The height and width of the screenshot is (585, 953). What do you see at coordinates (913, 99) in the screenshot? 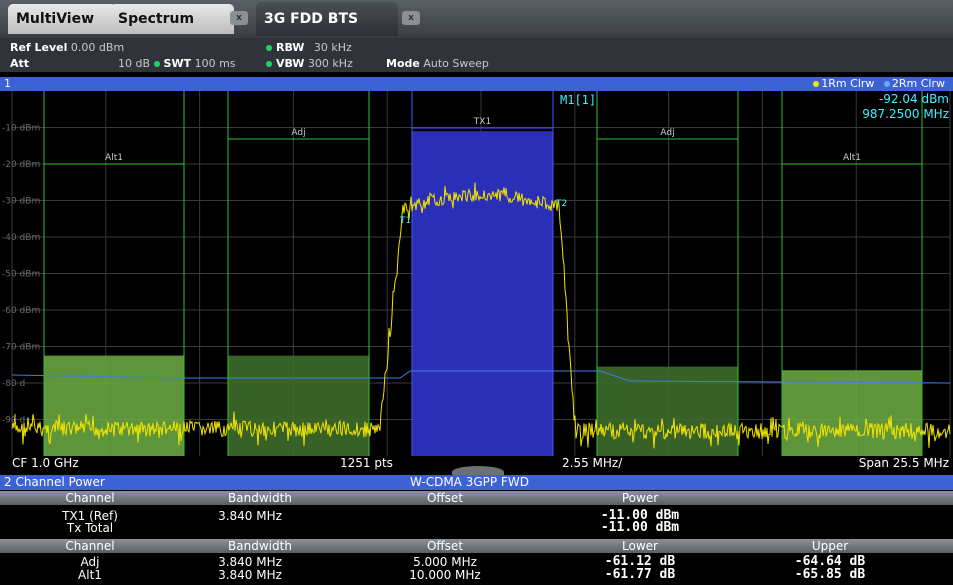
I see `marker-level: -92.04 dBm` at bounding box center [913, 99].